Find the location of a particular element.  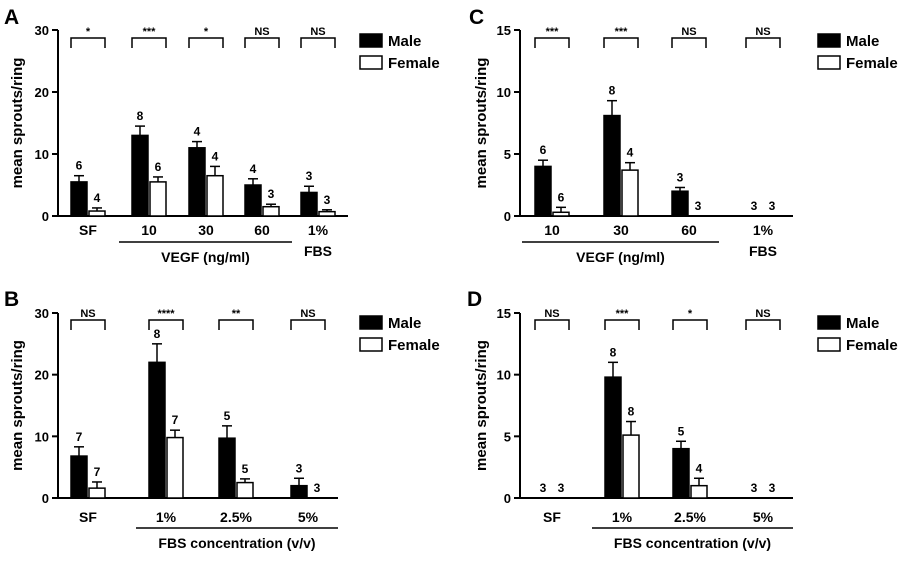

x-category-label: 60 is located at coordinates (262, 230).